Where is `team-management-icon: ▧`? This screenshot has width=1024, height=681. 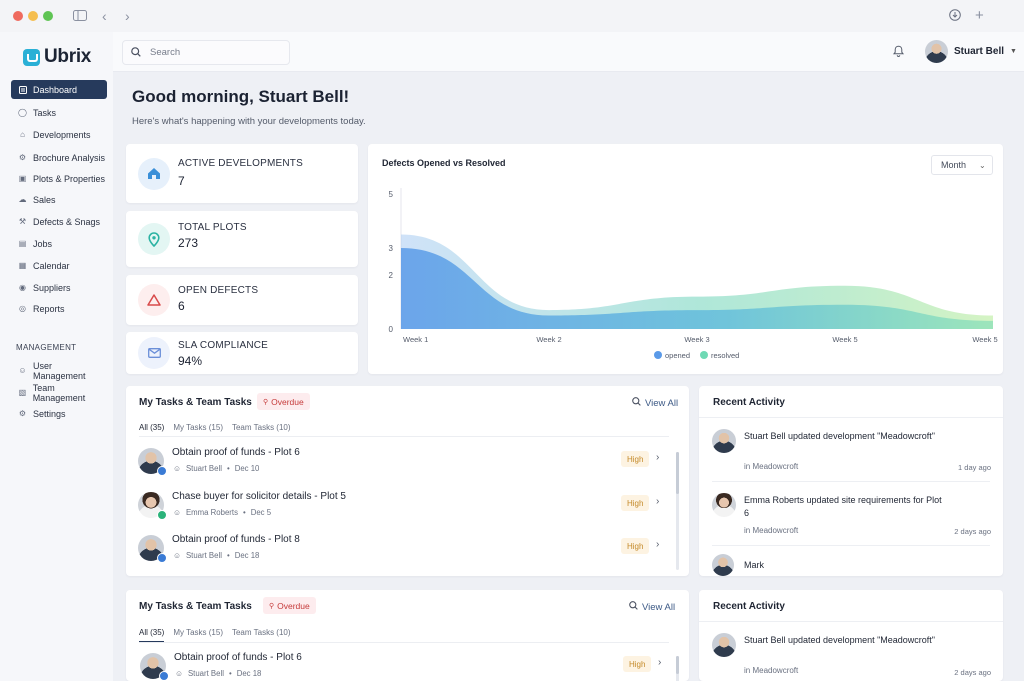
team-management-icon: ▧ is located at coordinates (22, 392).